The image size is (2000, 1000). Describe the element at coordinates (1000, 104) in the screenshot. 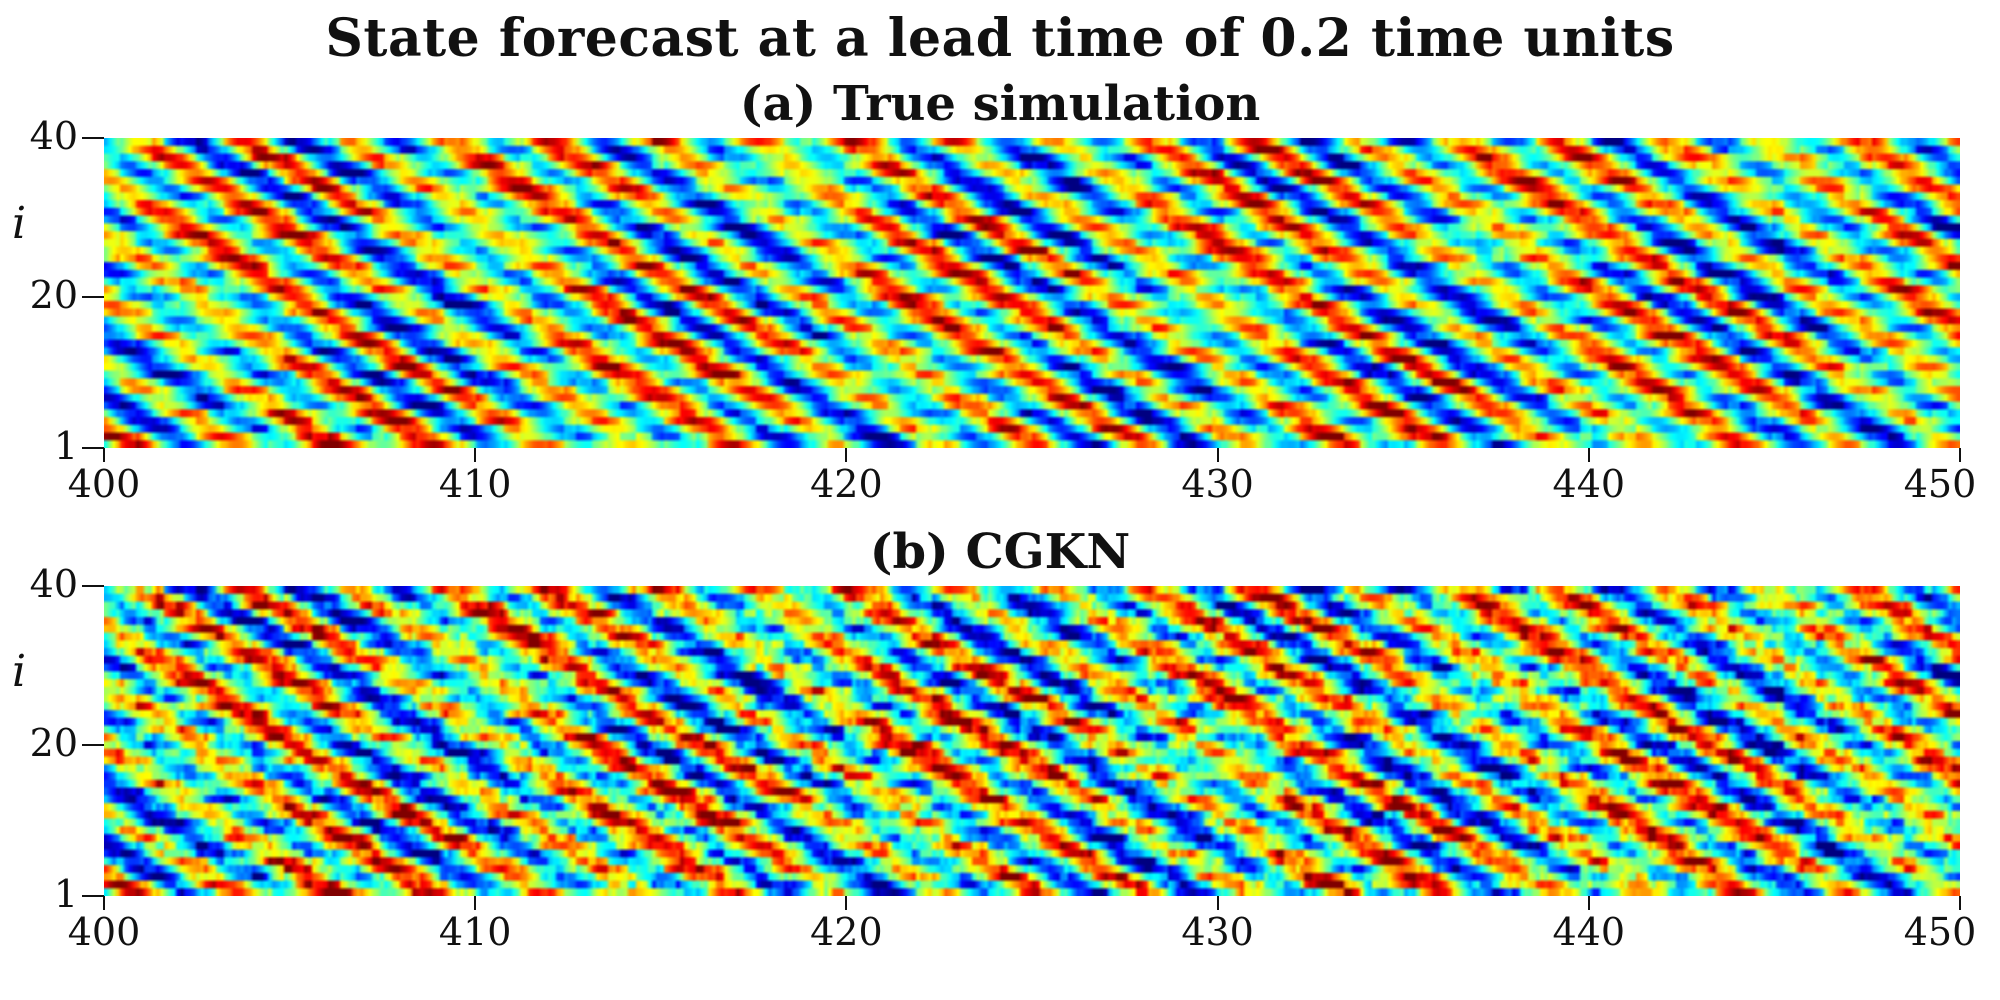

I see `panel-a-title: (a) True simulation` at that location.